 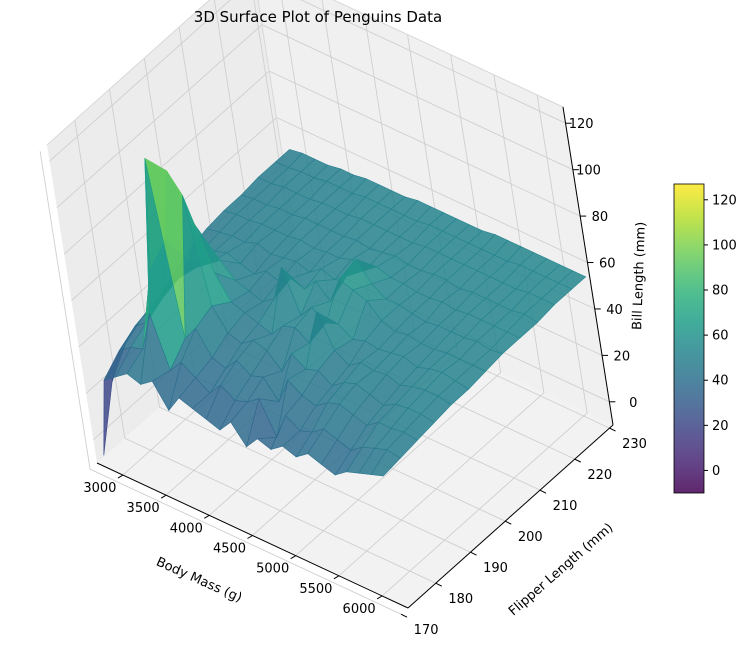 I want to click on y-tick-label: 230, so click(x=634, y=444).